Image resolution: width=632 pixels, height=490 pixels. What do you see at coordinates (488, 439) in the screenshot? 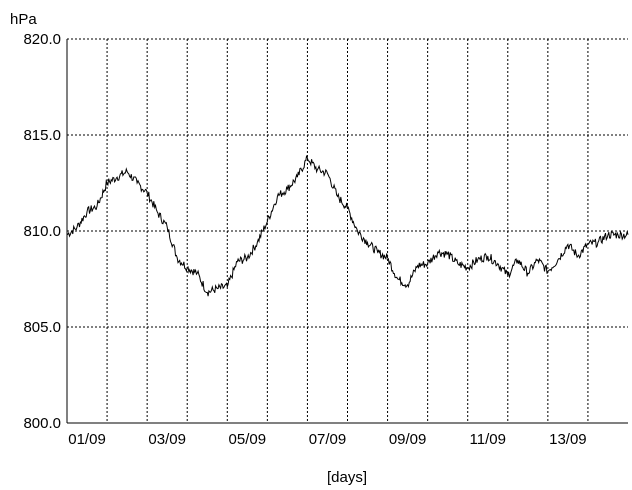
I see `x-tick-label: 11/09` at bounding box center [488, 439].